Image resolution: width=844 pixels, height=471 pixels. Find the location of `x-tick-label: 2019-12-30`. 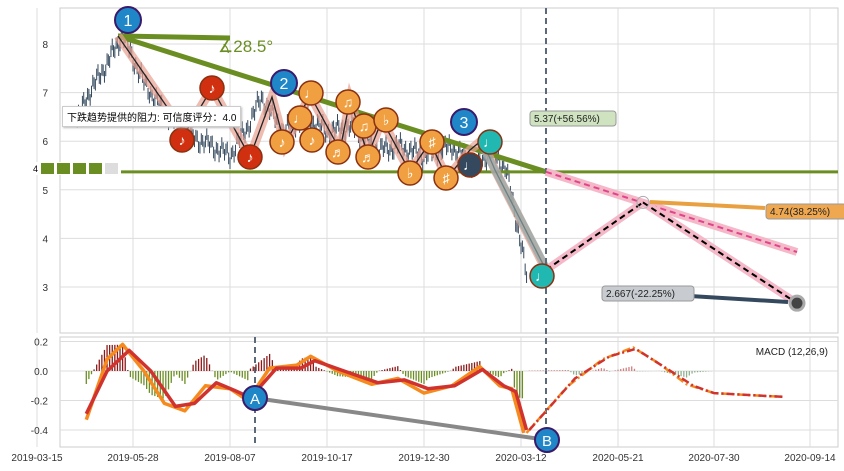

x-tick-label: 2019-12-30 is located at coordinates (424, 458).